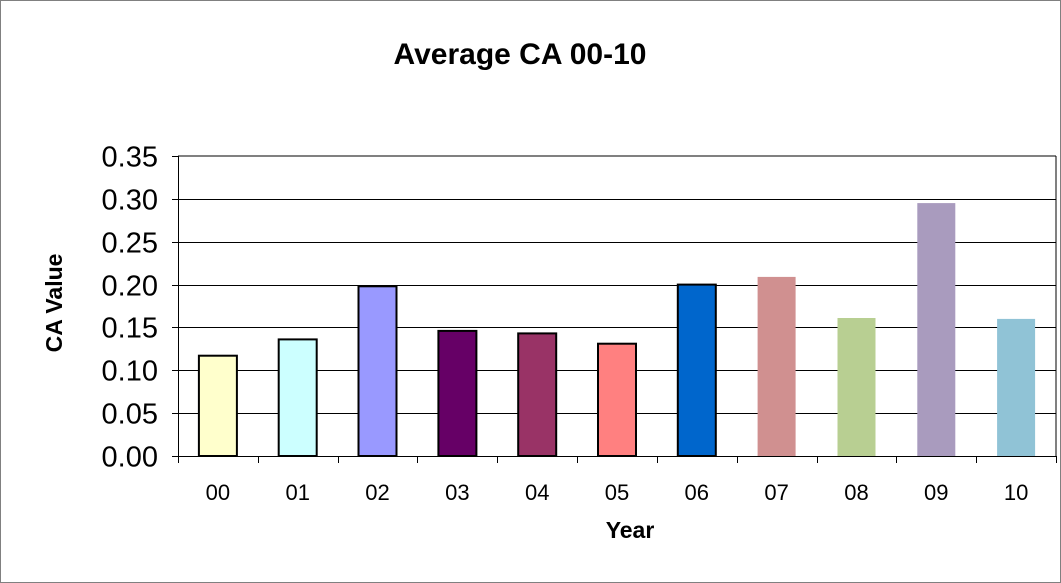 This screenshot has width=1061, height=583. I want to click on x-tick-label: 02, so click(377, 492).